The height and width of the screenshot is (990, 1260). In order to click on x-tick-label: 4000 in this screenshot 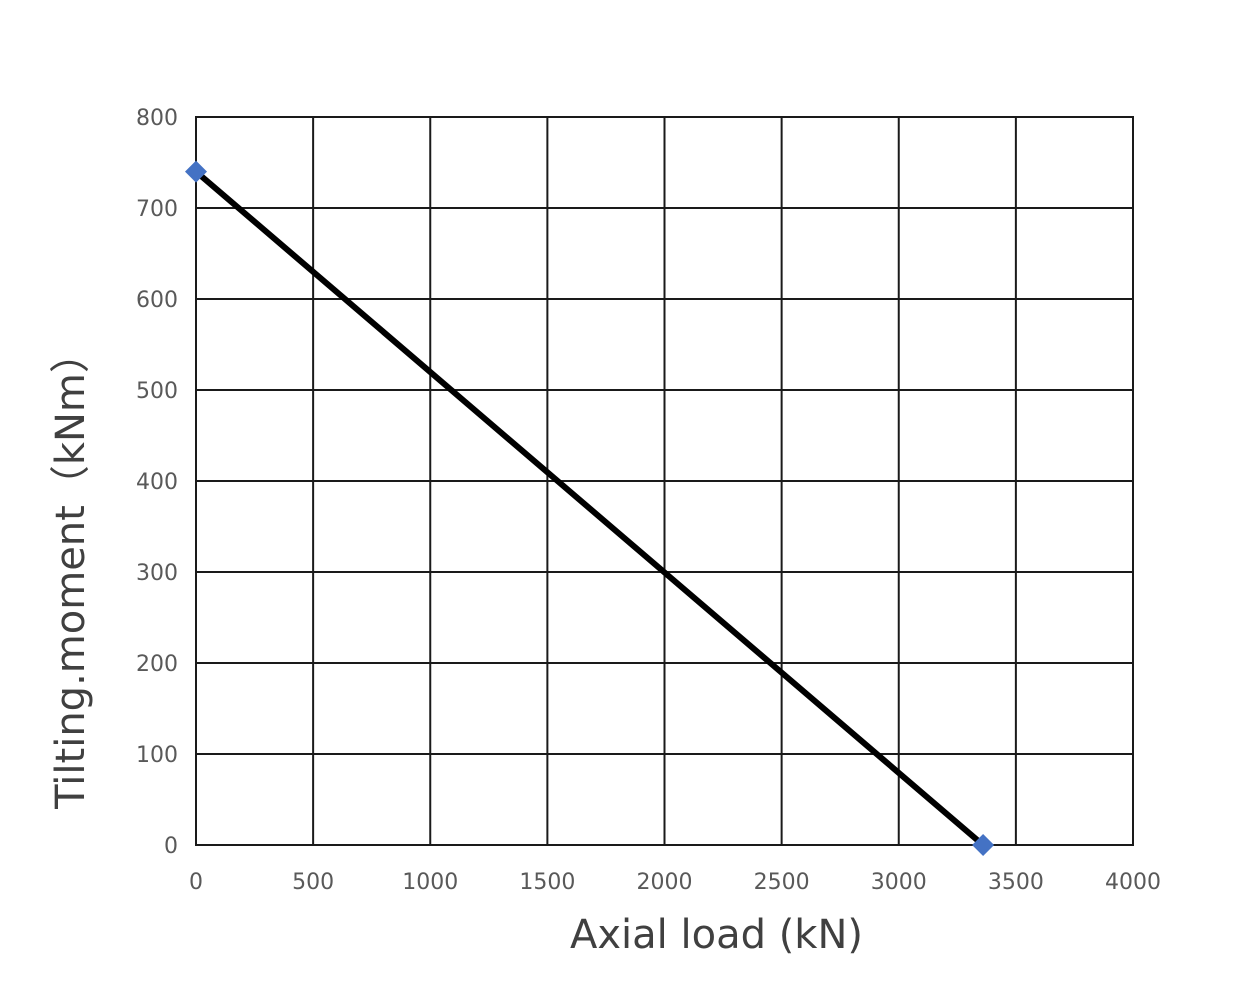, I will do `click(1133, 882)`.